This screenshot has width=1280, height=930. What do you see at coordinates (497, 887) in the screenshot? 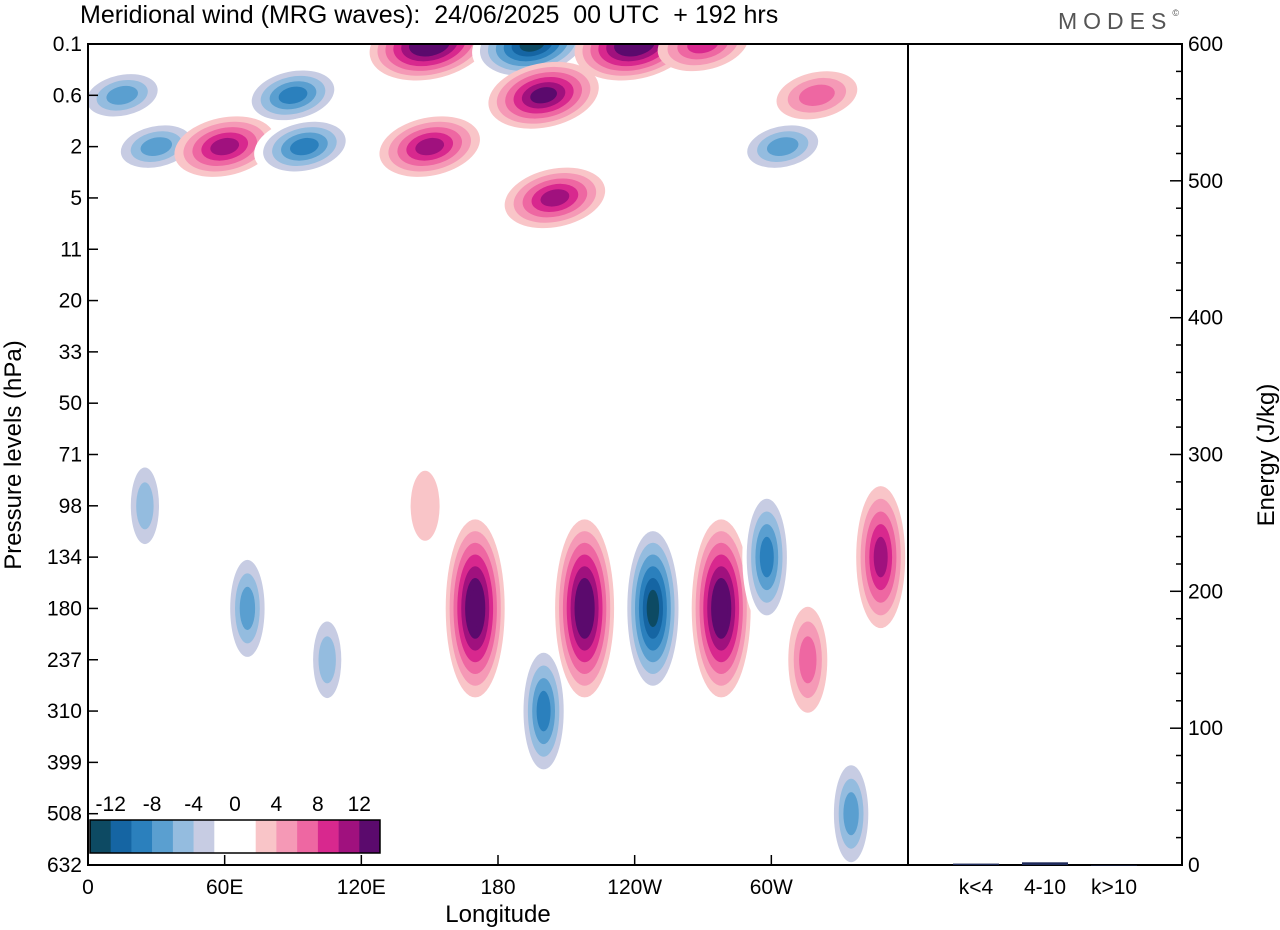
I see `x-tick-label: 180` at bounding box center [497, 887].